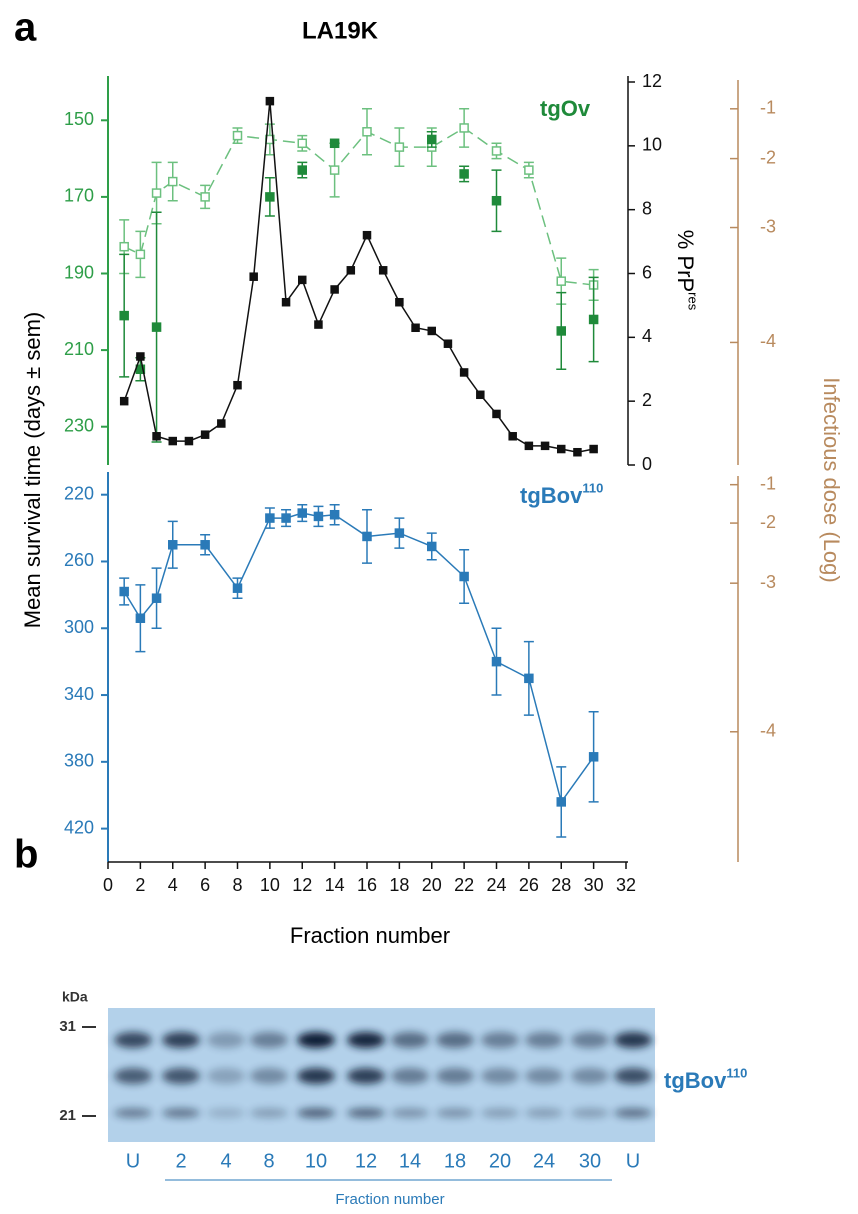 The image size is (858, 1214). What do you see at coordinates (551, 495) in the screenshot?
I see `annotation-main: tgBov` at bounding box center [551, 495].